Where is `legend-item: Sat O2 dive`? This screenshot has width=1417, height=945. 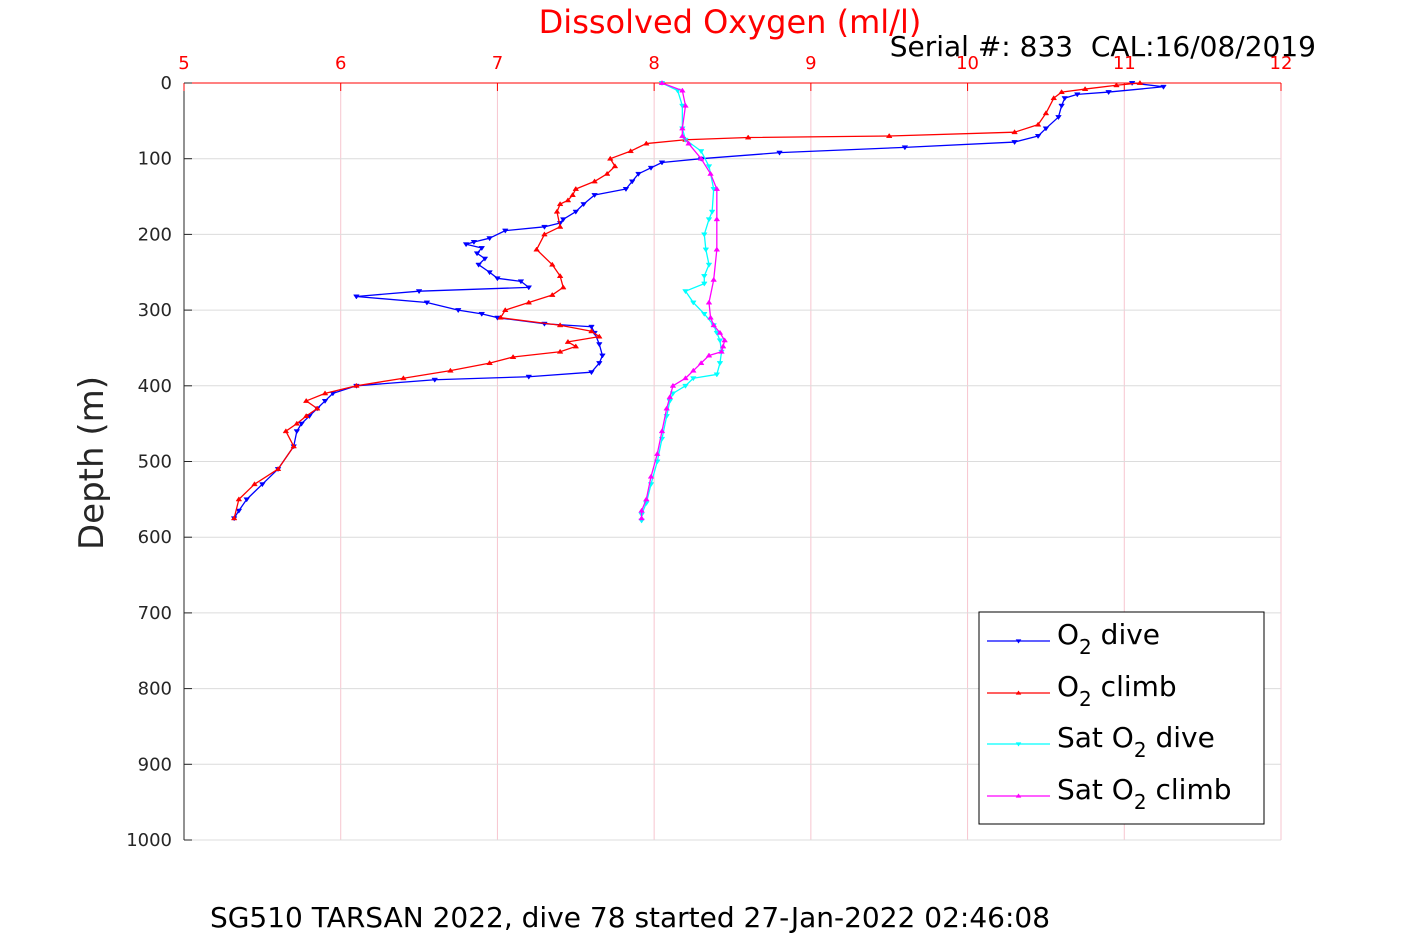 legend-item: Sat O2 dive is located at coordinates (1101, 741).